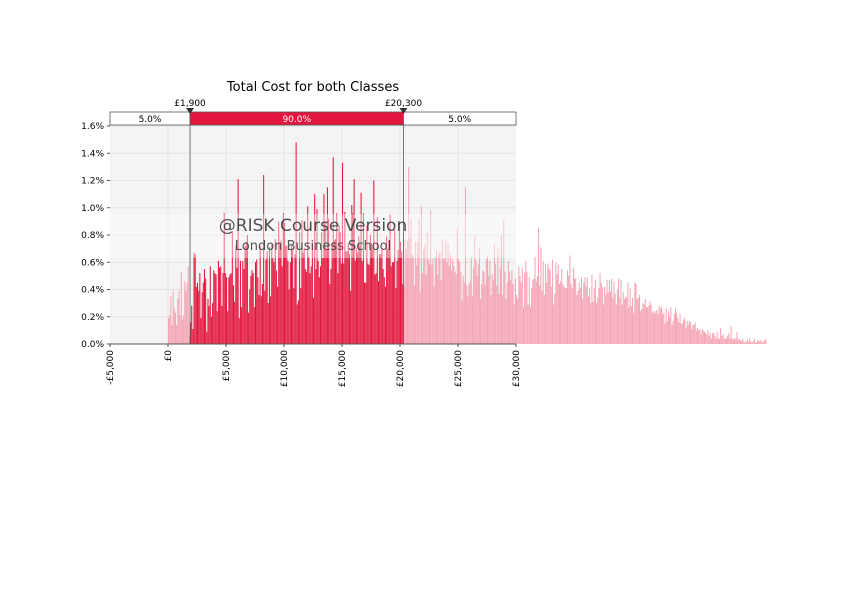  What do you see at coordinates (190, 104) in the screenshot?
I see `lower-delimiter-label: £1,900` at bounding box center [190, 104].